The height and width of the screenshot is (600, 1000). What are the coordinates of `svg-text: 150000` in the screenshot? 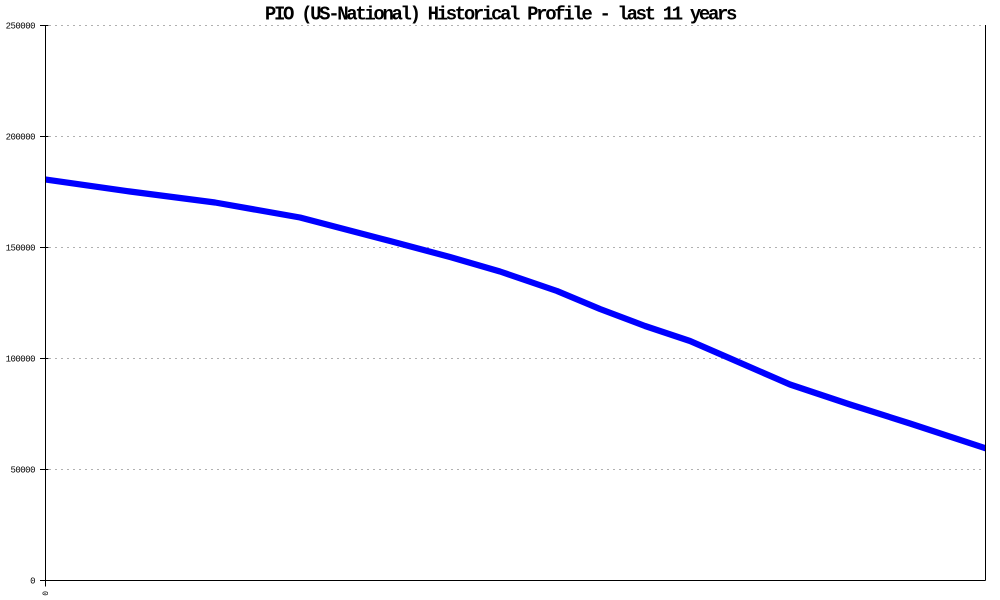 It's located at (21, 248).